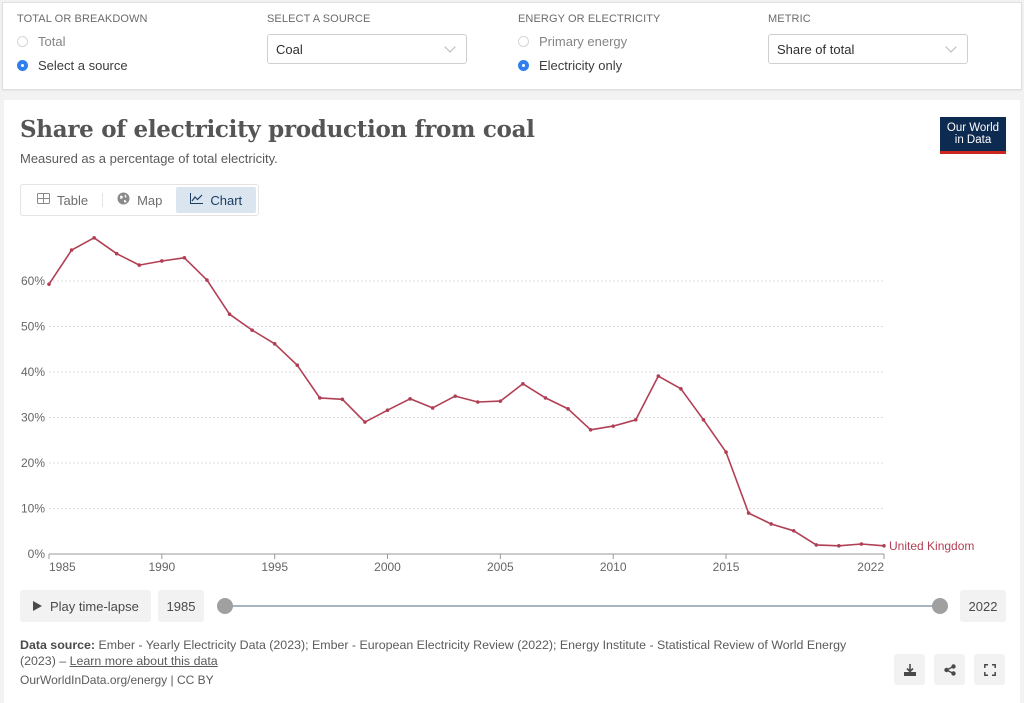 The height and width of the screenshot is (703, 1024). What do you see at coordinates (33, 417) in the screenshot?
I see `y-axis-labels: 0% 10% 20% 30% 40% 50% 60%` at bounding box center [33, 417].